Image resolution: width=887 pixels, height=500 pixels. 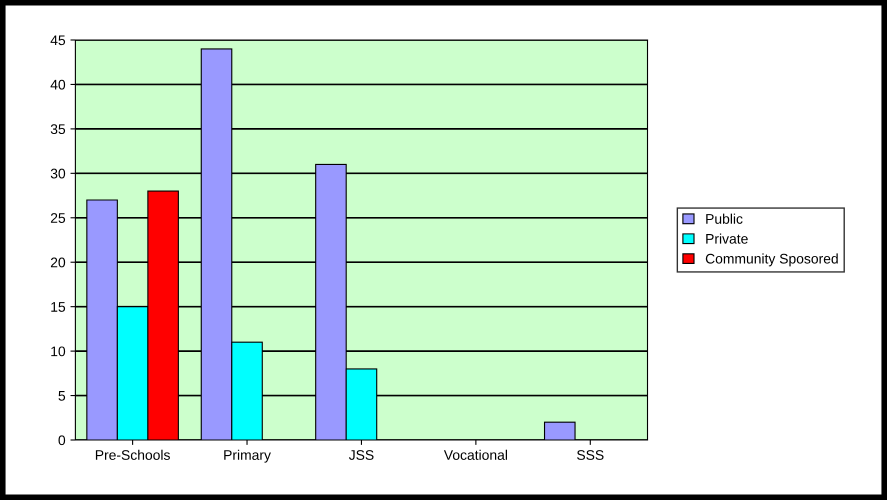 What do you see at coordinates (58, 263) in the screenshot?
I see `y-tick-label: 20` at bounding box center [58, 263].